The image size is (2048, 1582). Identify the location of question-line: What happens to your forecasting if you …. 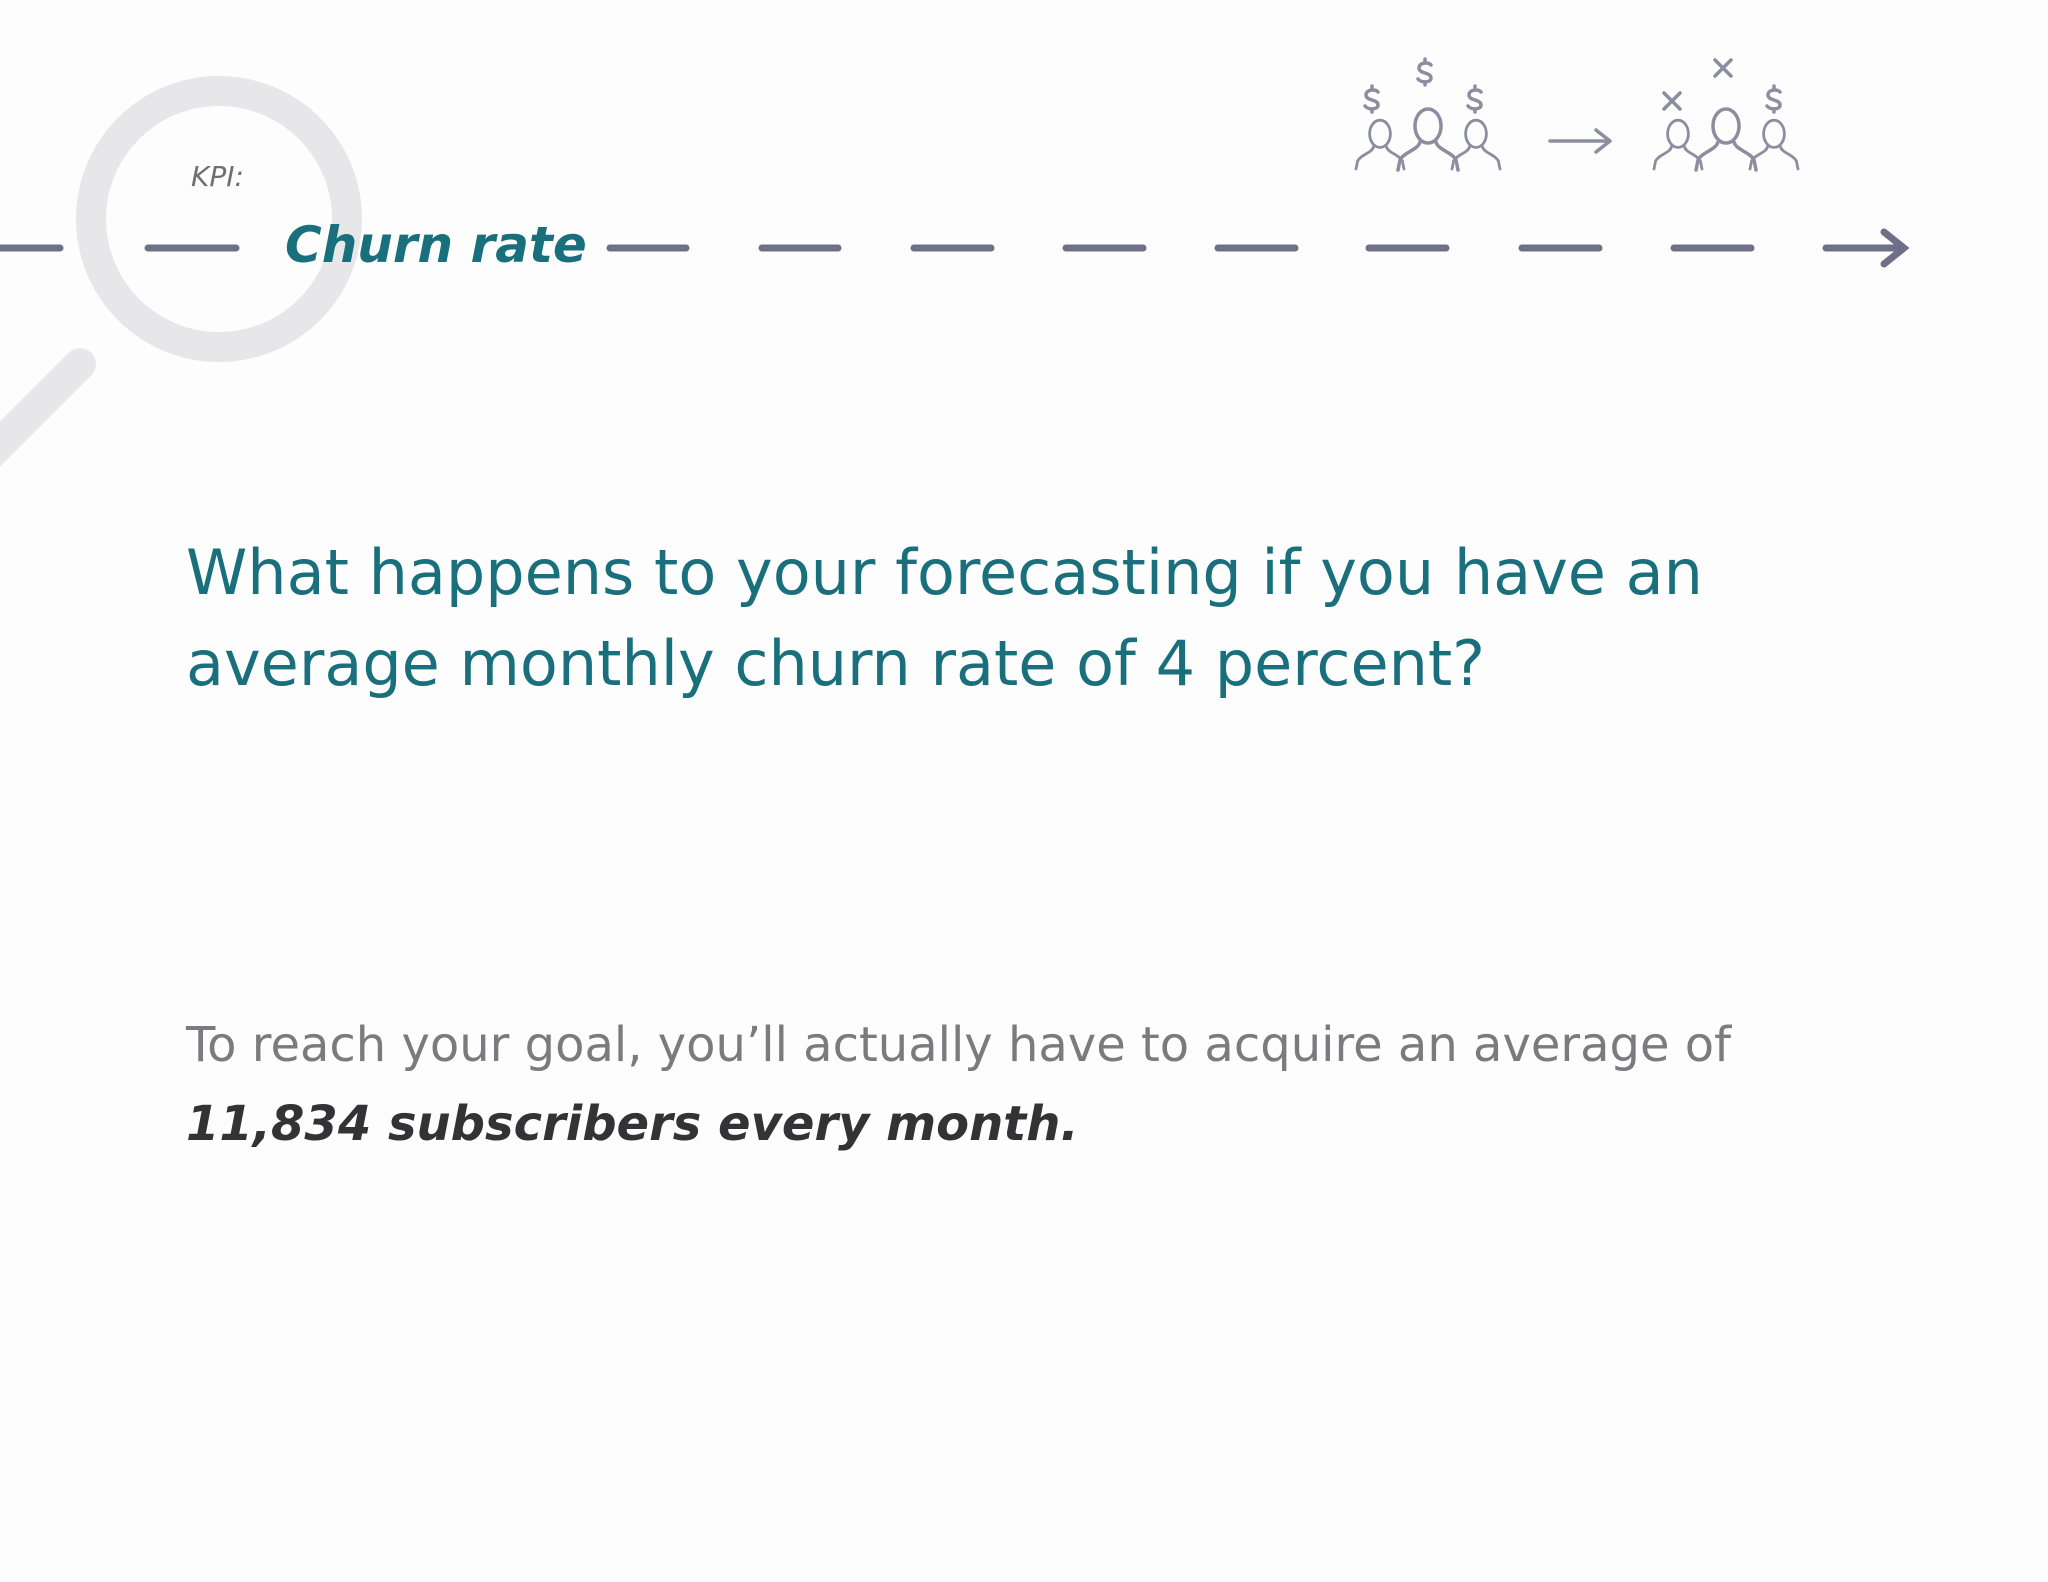
(944, 572).